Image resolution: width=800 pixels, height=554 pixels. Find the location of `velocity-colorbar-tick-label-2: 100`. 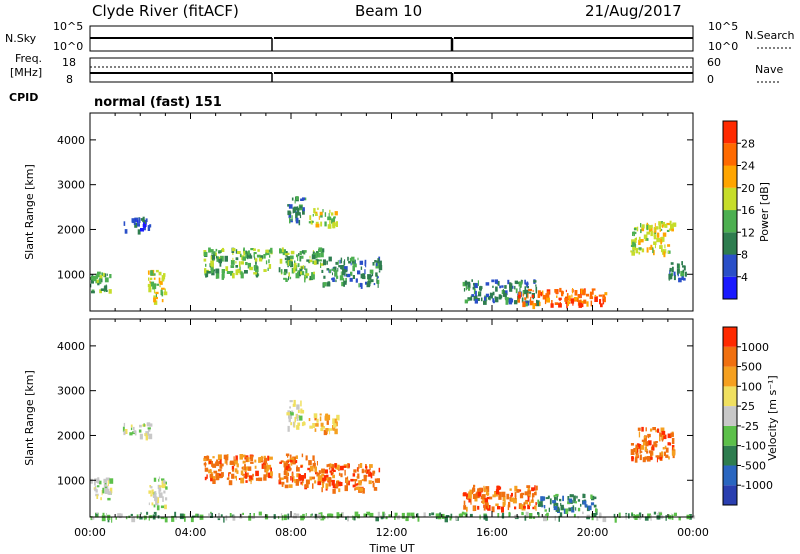

velocity-colorbar-tick-label-2: 100 is located at coordinates (751, 386).